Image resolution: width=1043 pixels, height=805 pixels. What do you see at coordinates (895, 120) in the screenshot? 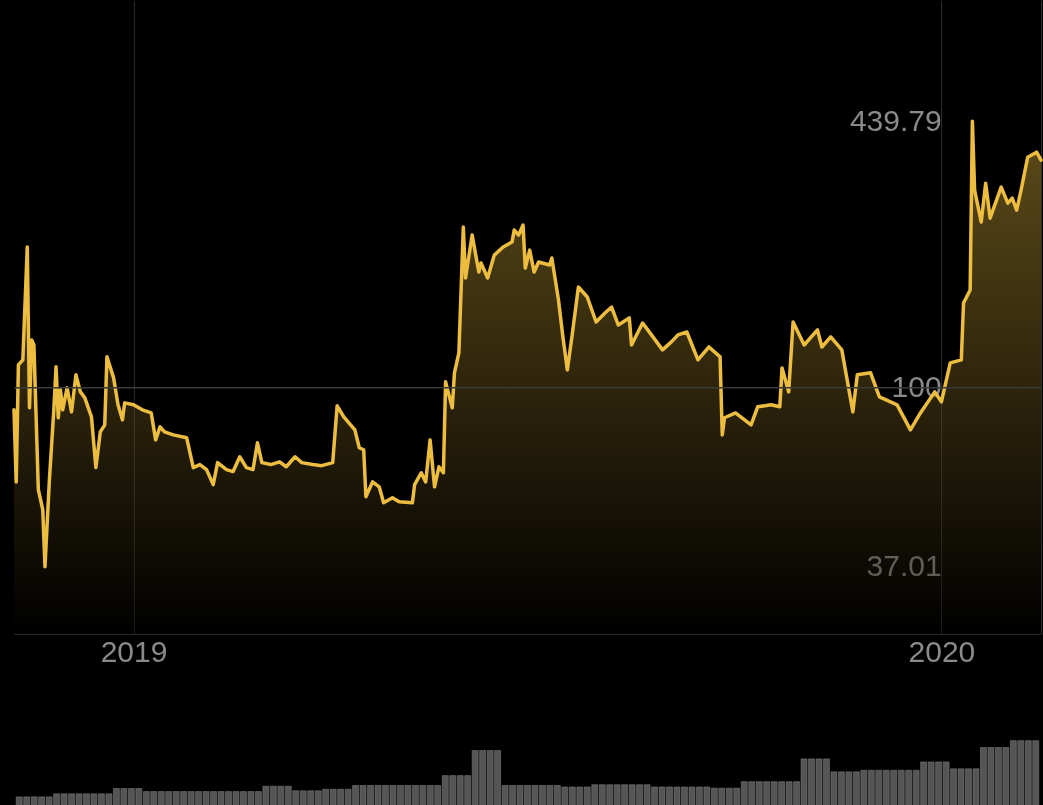
I see `y-tick-label: 439.79` at bounding box center [895, 120].